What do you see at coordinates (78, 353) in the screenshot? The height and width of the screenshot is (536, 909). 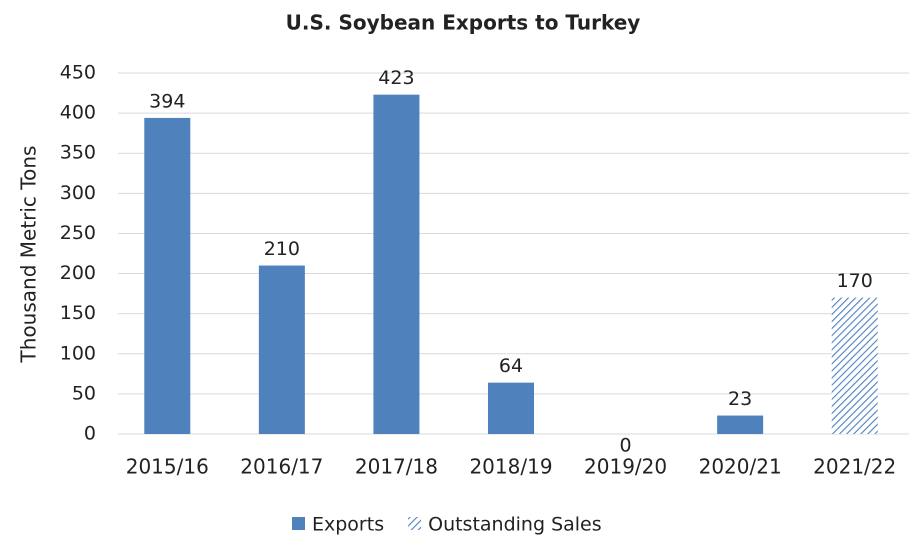 I see `y-tick-label: 100` at bounding box center [78, 353].